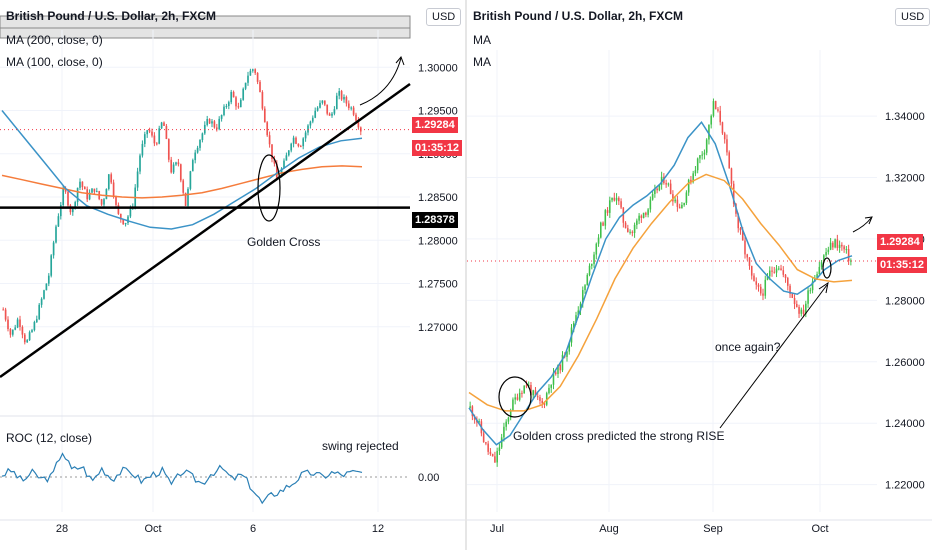  I want to click on roc-line, so click(182, 478).